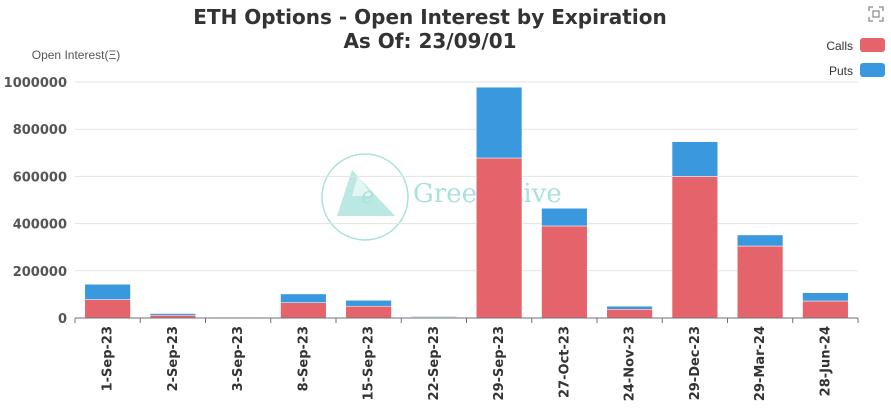 The width and height of the screenshot is (891, 411). What do you see at coordinates (76, 55) in the screenshot?
I see `y-axis-label: Open Interest(Ξ)` at bounding box center [76, 55].